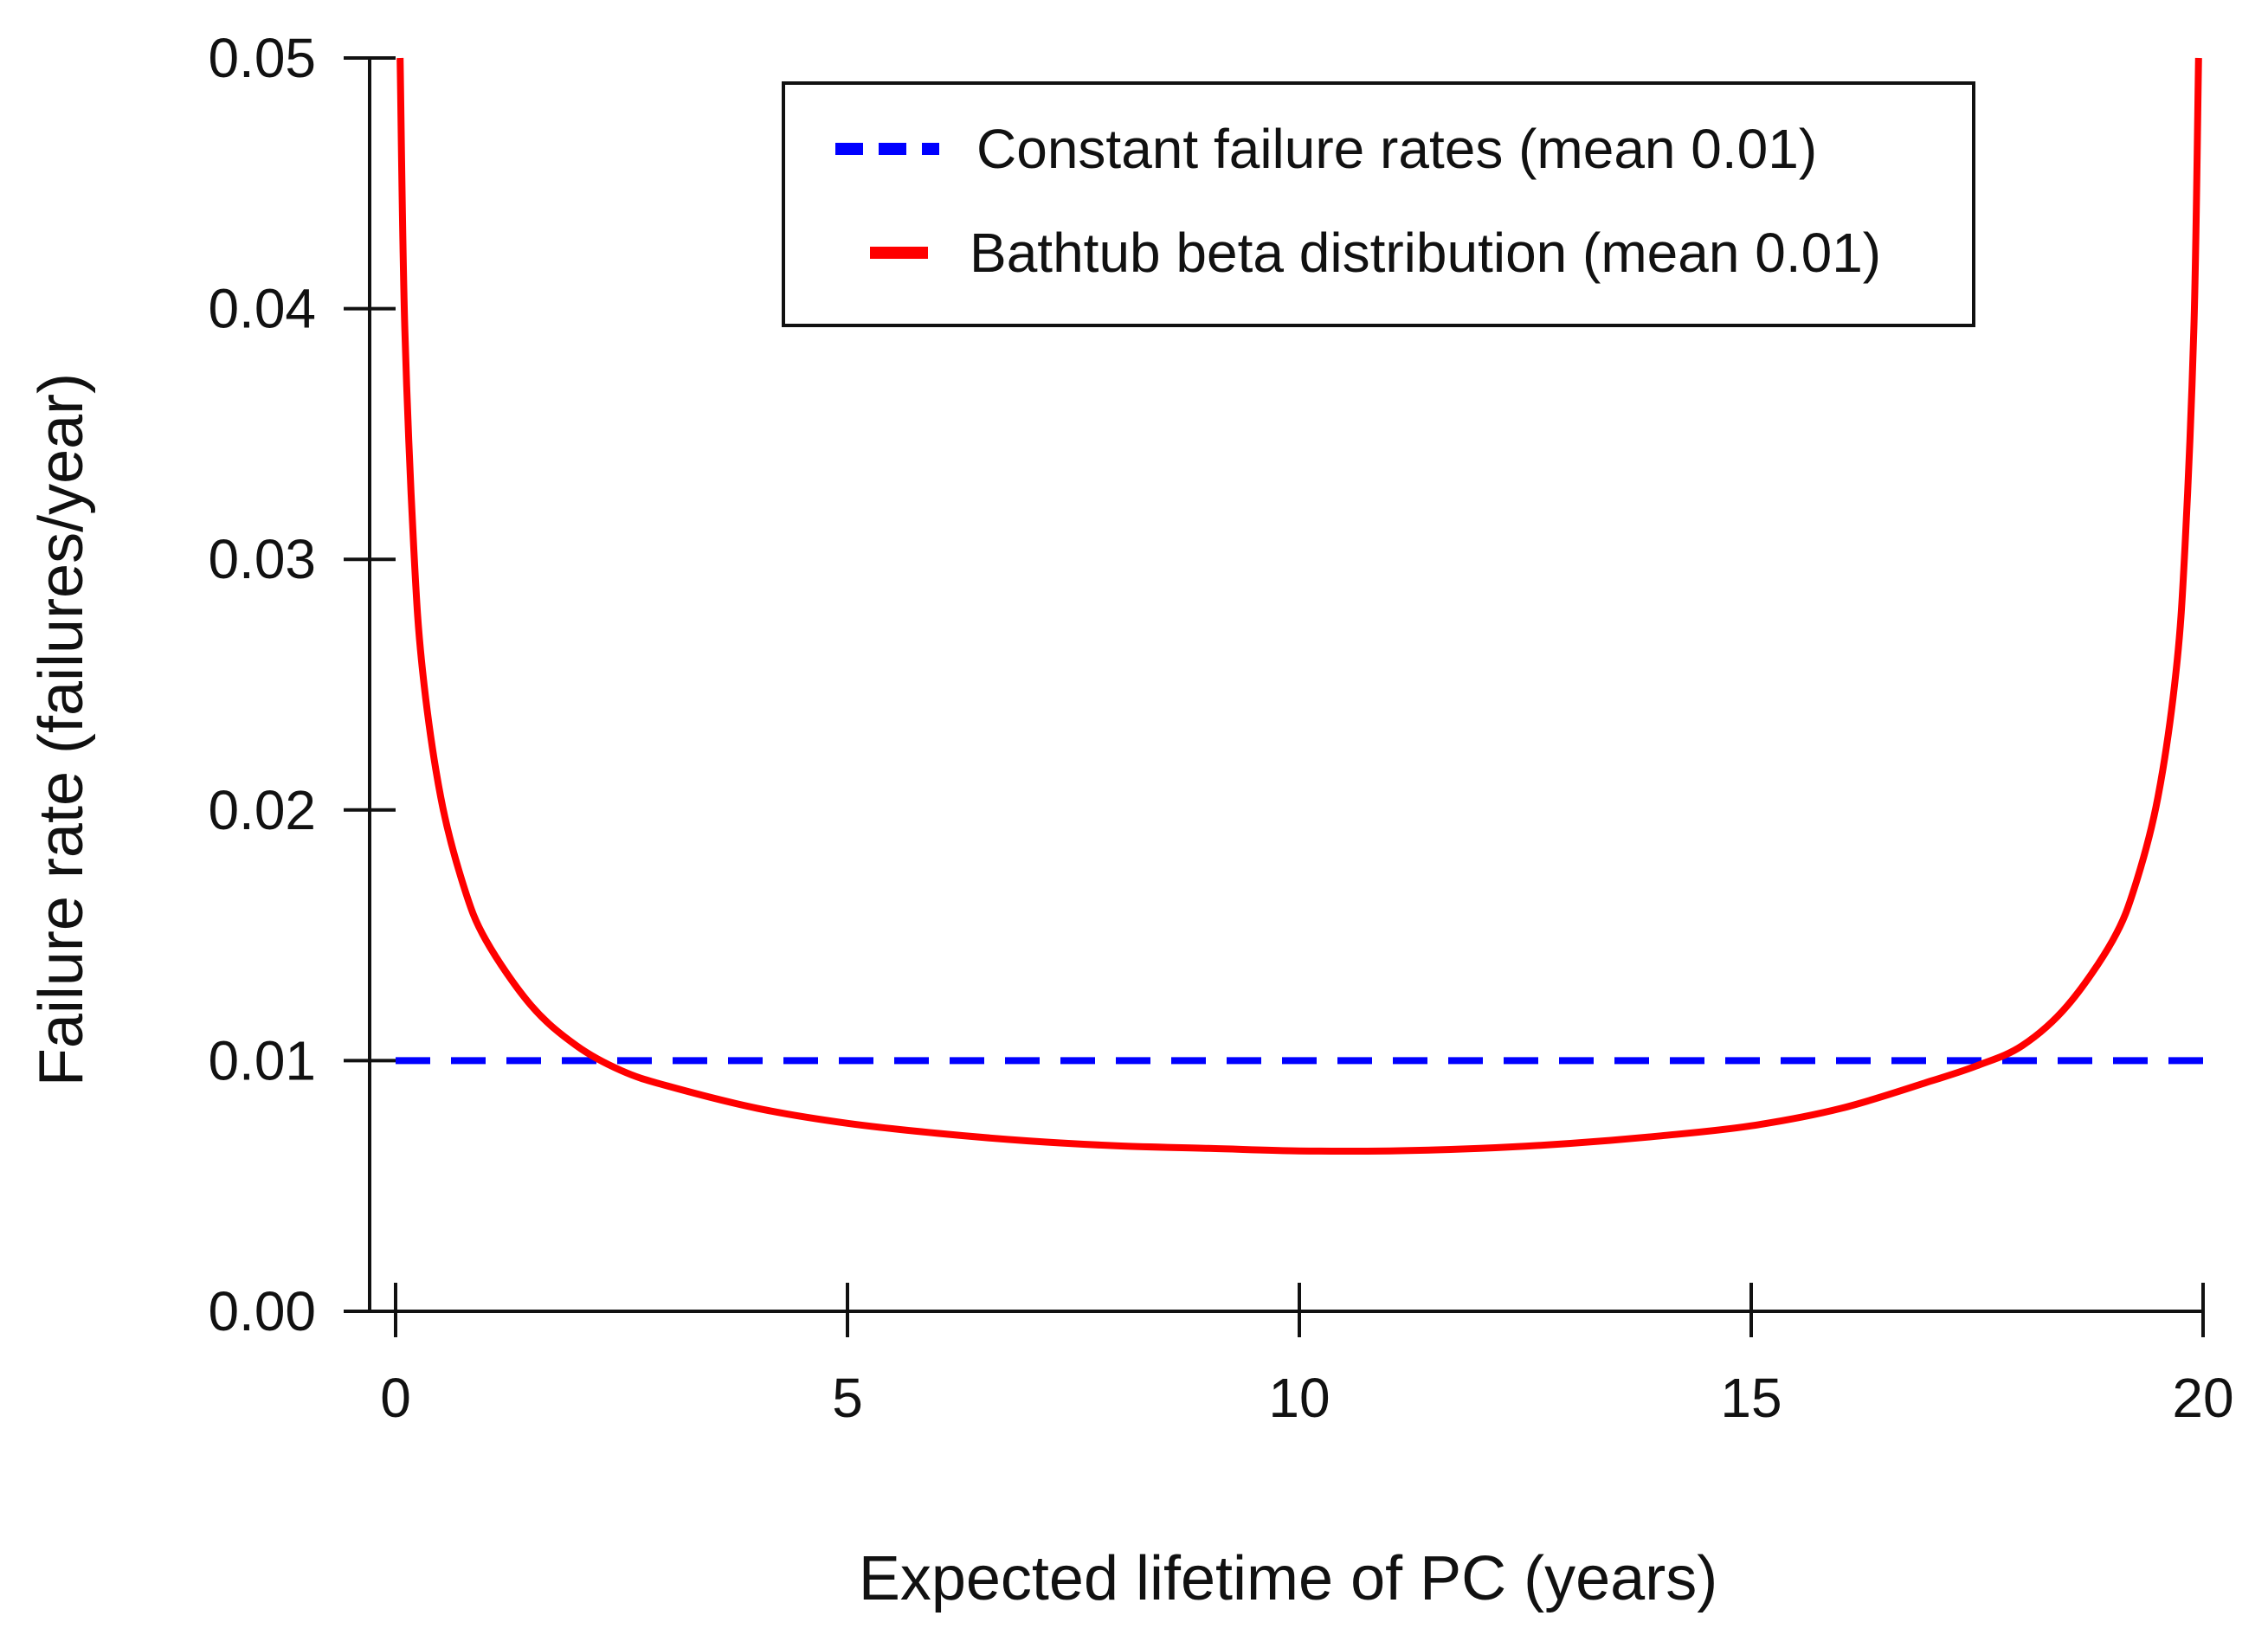  I want to click on y-tick-label: 0.00, so click(262, 1311).